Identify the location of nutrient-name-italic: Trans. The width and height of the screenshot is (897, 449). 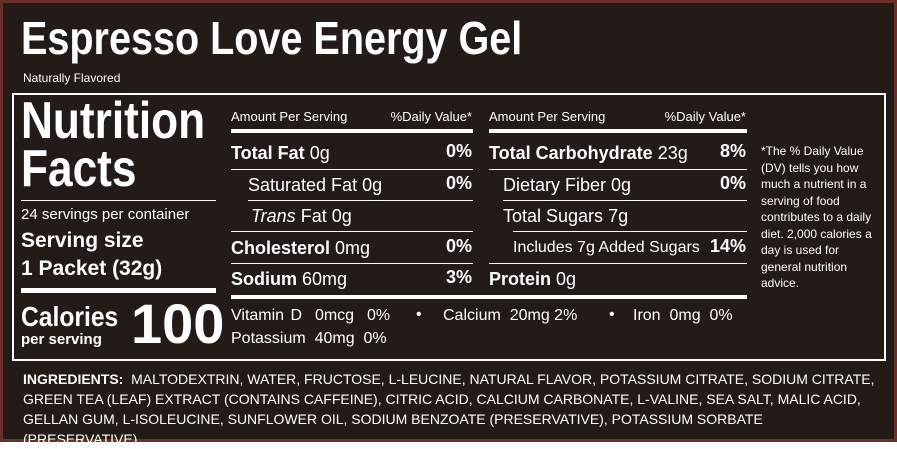
(273, 215).